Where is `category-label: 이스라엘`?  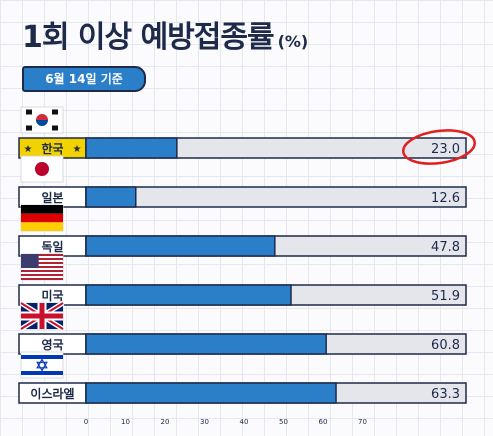 category-label: 이스라엘 is located at coordinates (52, 393).